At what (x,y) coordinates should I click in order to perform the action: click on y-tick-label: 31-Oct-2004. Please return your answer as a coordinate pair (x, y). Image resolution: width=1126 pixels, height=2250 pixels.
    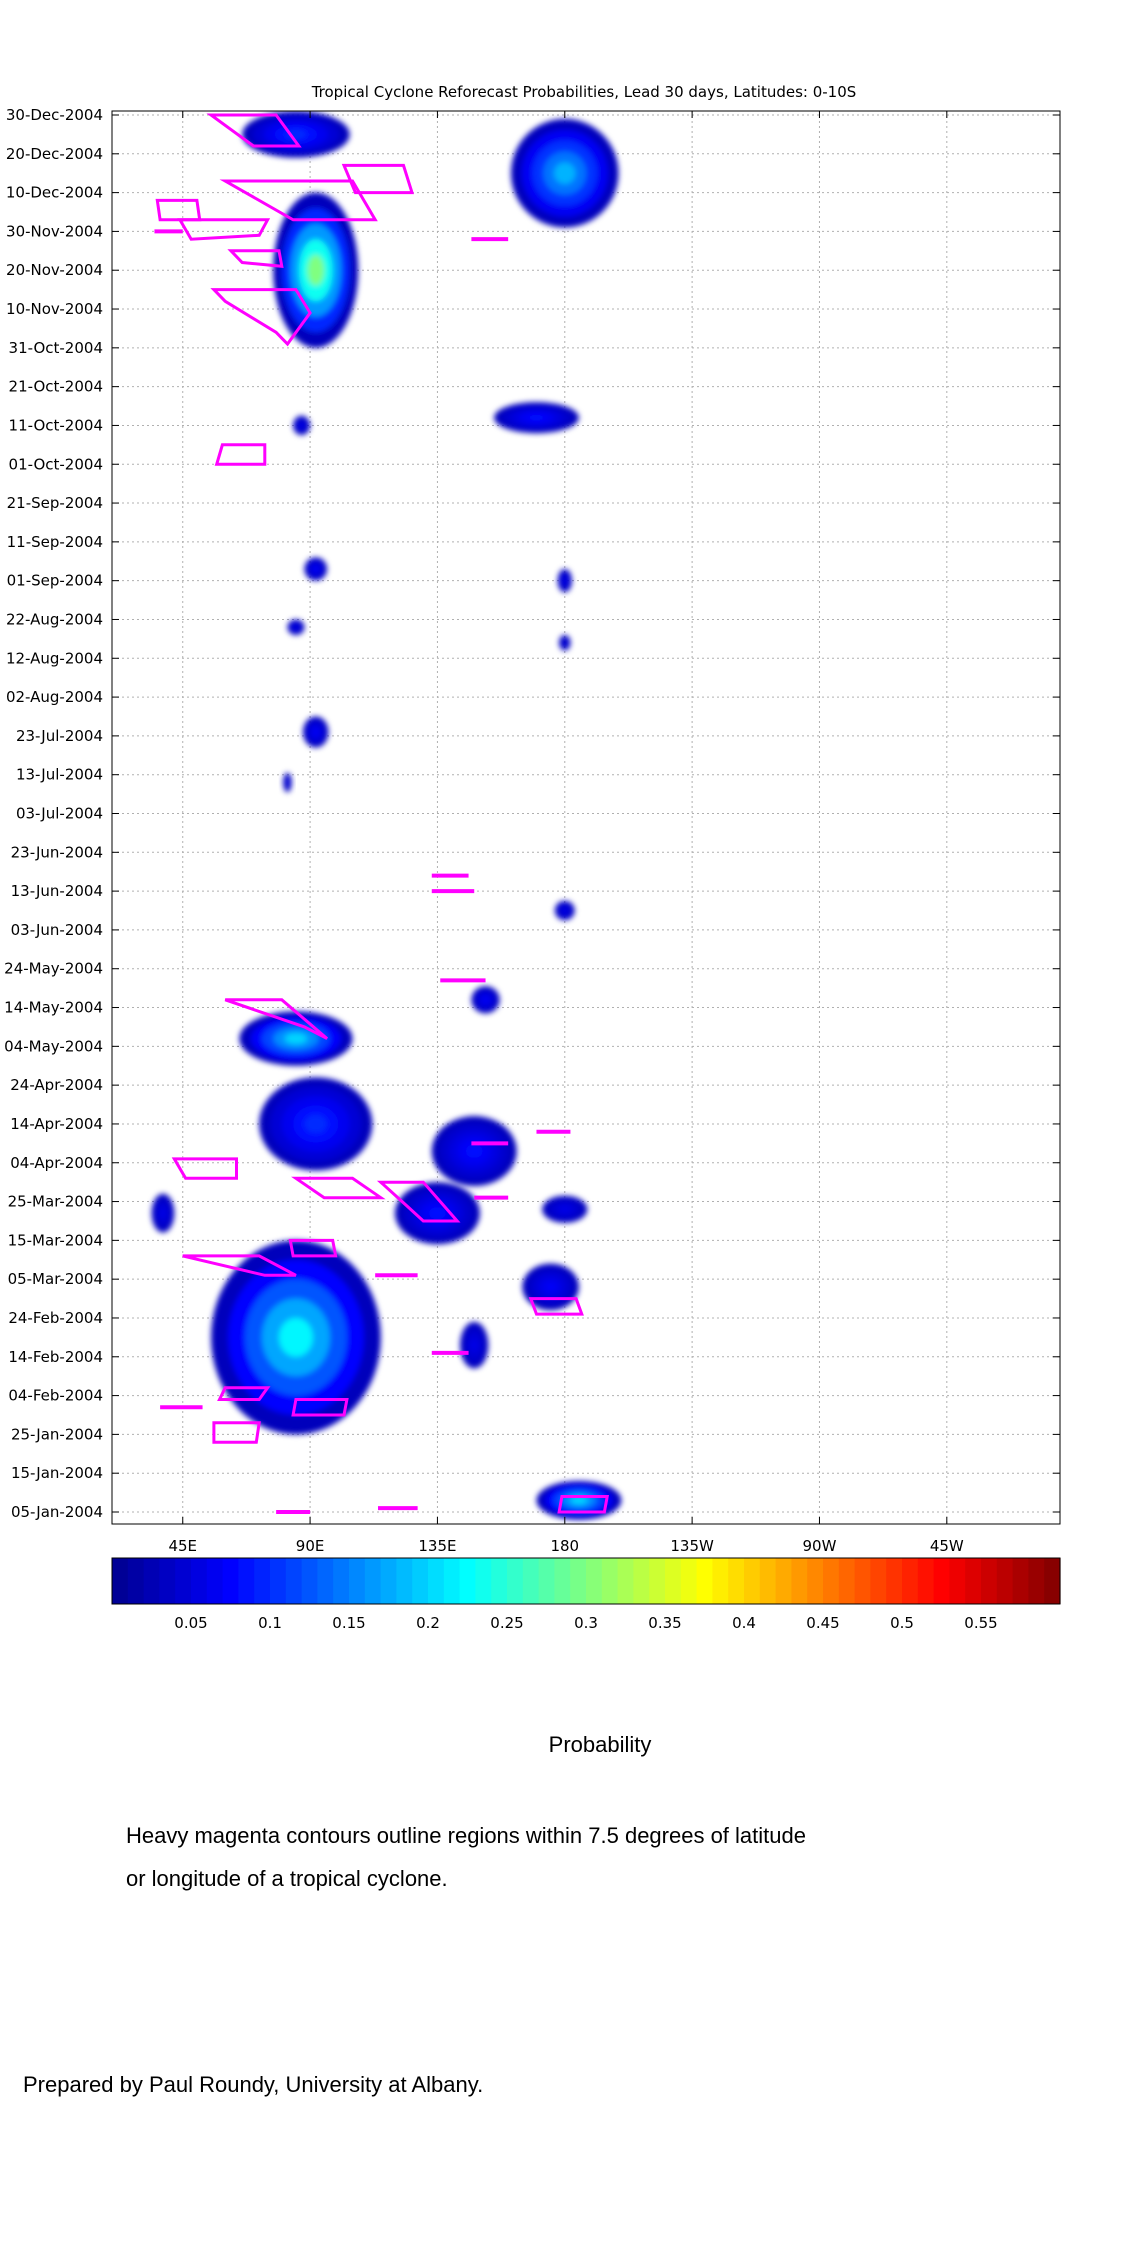
    Looking at the image, I should click on (56, 348).